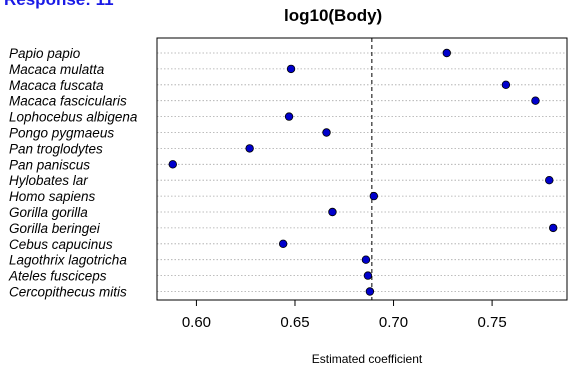 This screenshot has height=374, width=572. Describe the element at coordinates (48, 212) in the screenshot. I see `species-label: Gorilla gorilla` at that location.